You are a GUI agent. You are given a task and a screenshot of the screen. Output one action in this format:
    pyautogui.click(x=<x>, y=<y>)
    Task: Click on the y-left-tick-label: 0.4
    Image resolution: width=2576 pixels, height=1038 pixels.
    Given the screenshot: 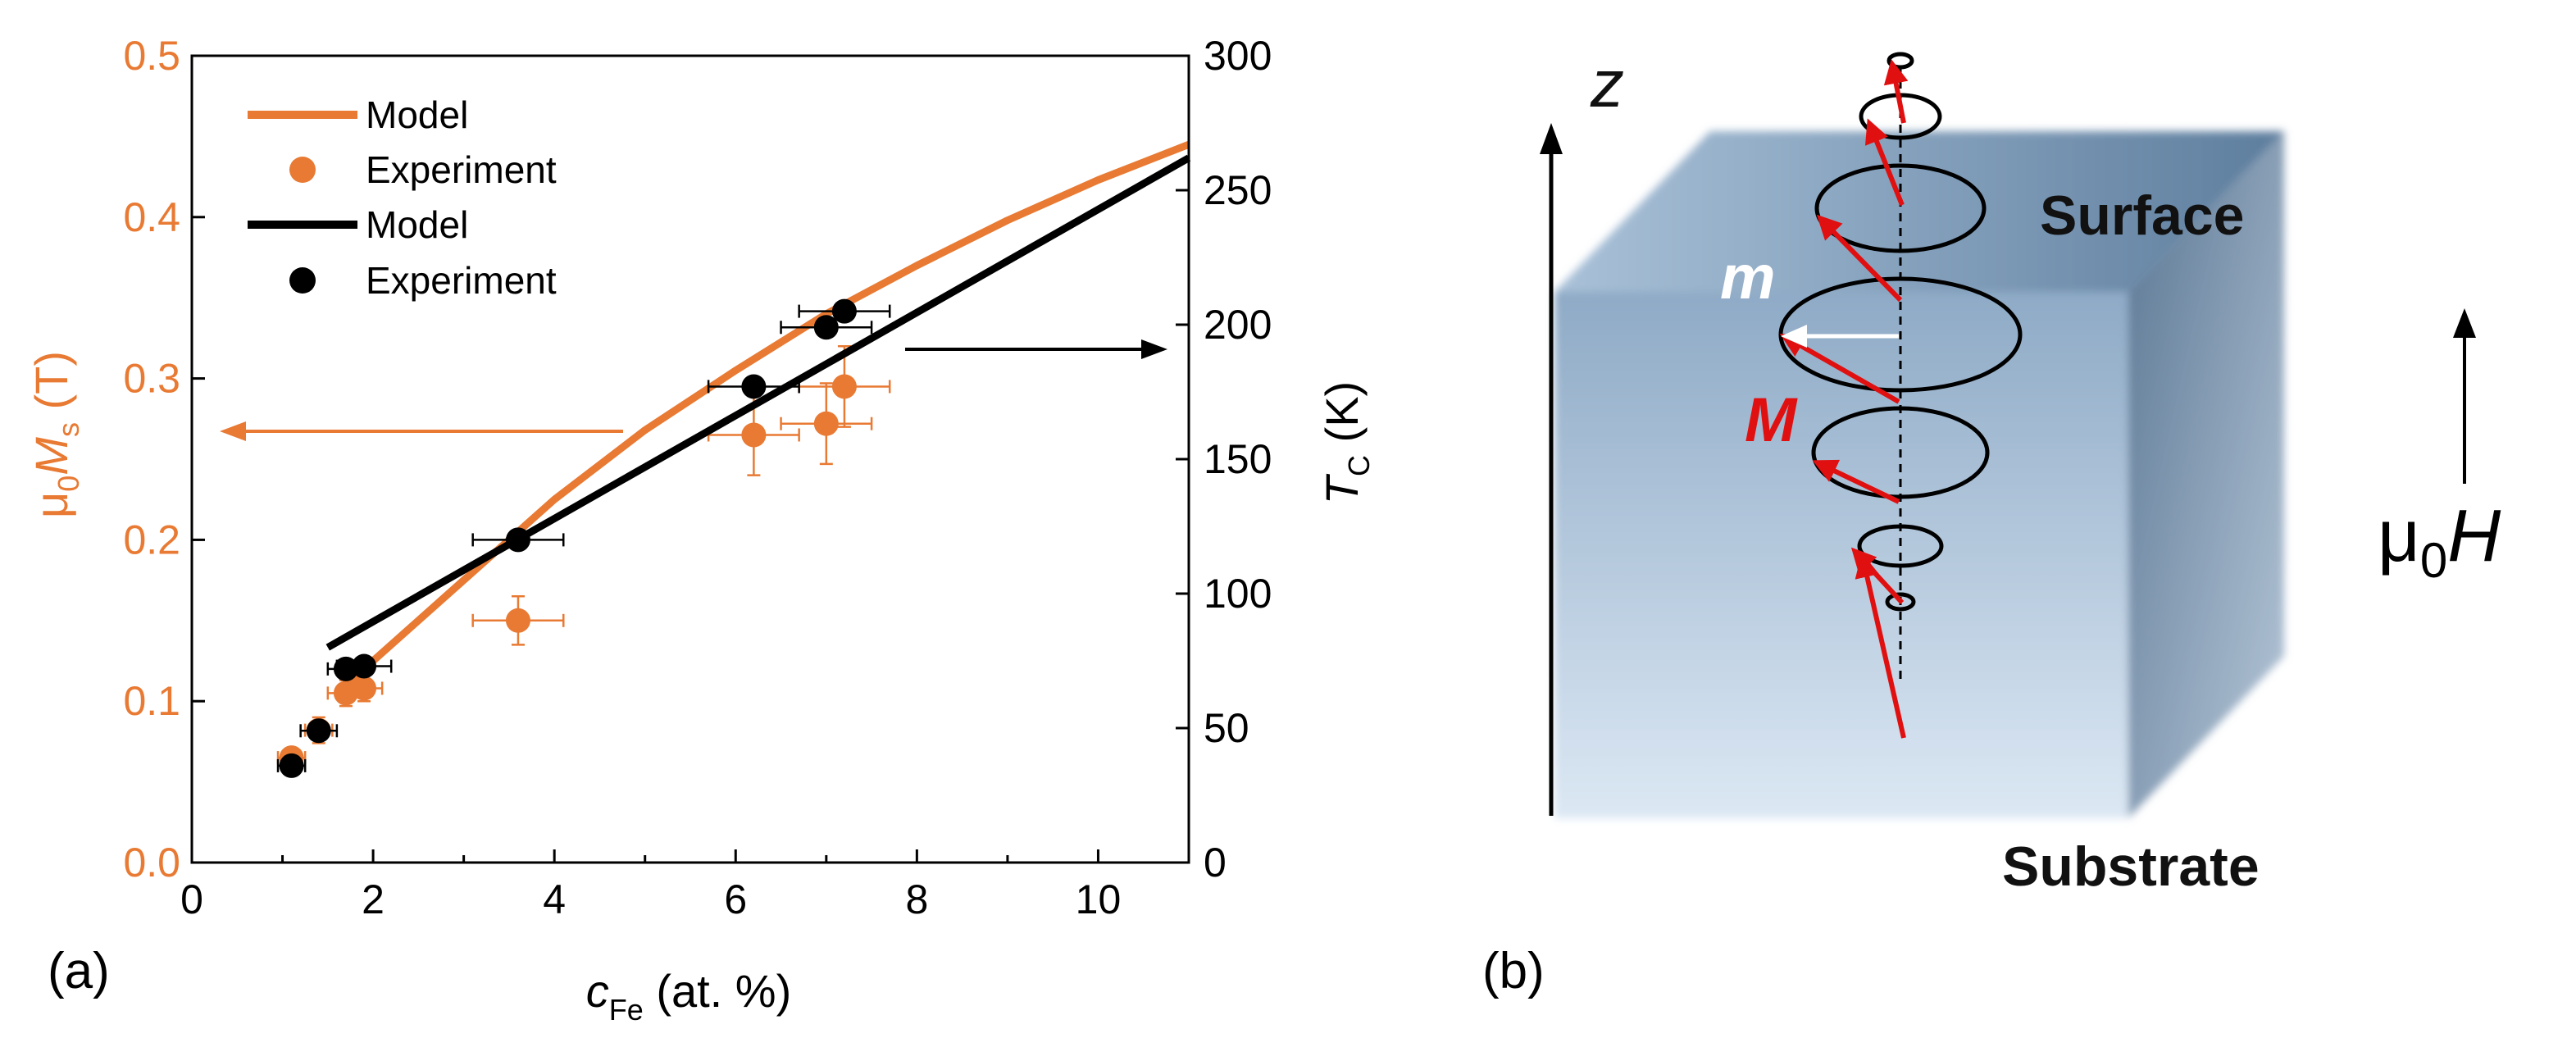 What is the action you would take?
    pyautogui.click(x=151, y=217)
    